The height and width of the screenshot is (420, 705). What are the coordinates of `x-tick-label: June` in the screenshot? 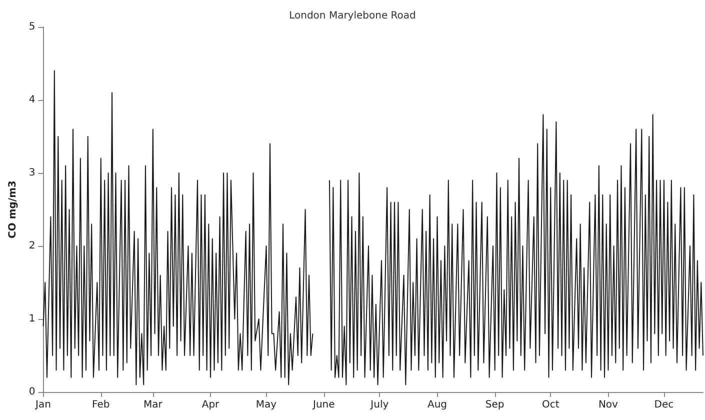 It's located at (323, 405).